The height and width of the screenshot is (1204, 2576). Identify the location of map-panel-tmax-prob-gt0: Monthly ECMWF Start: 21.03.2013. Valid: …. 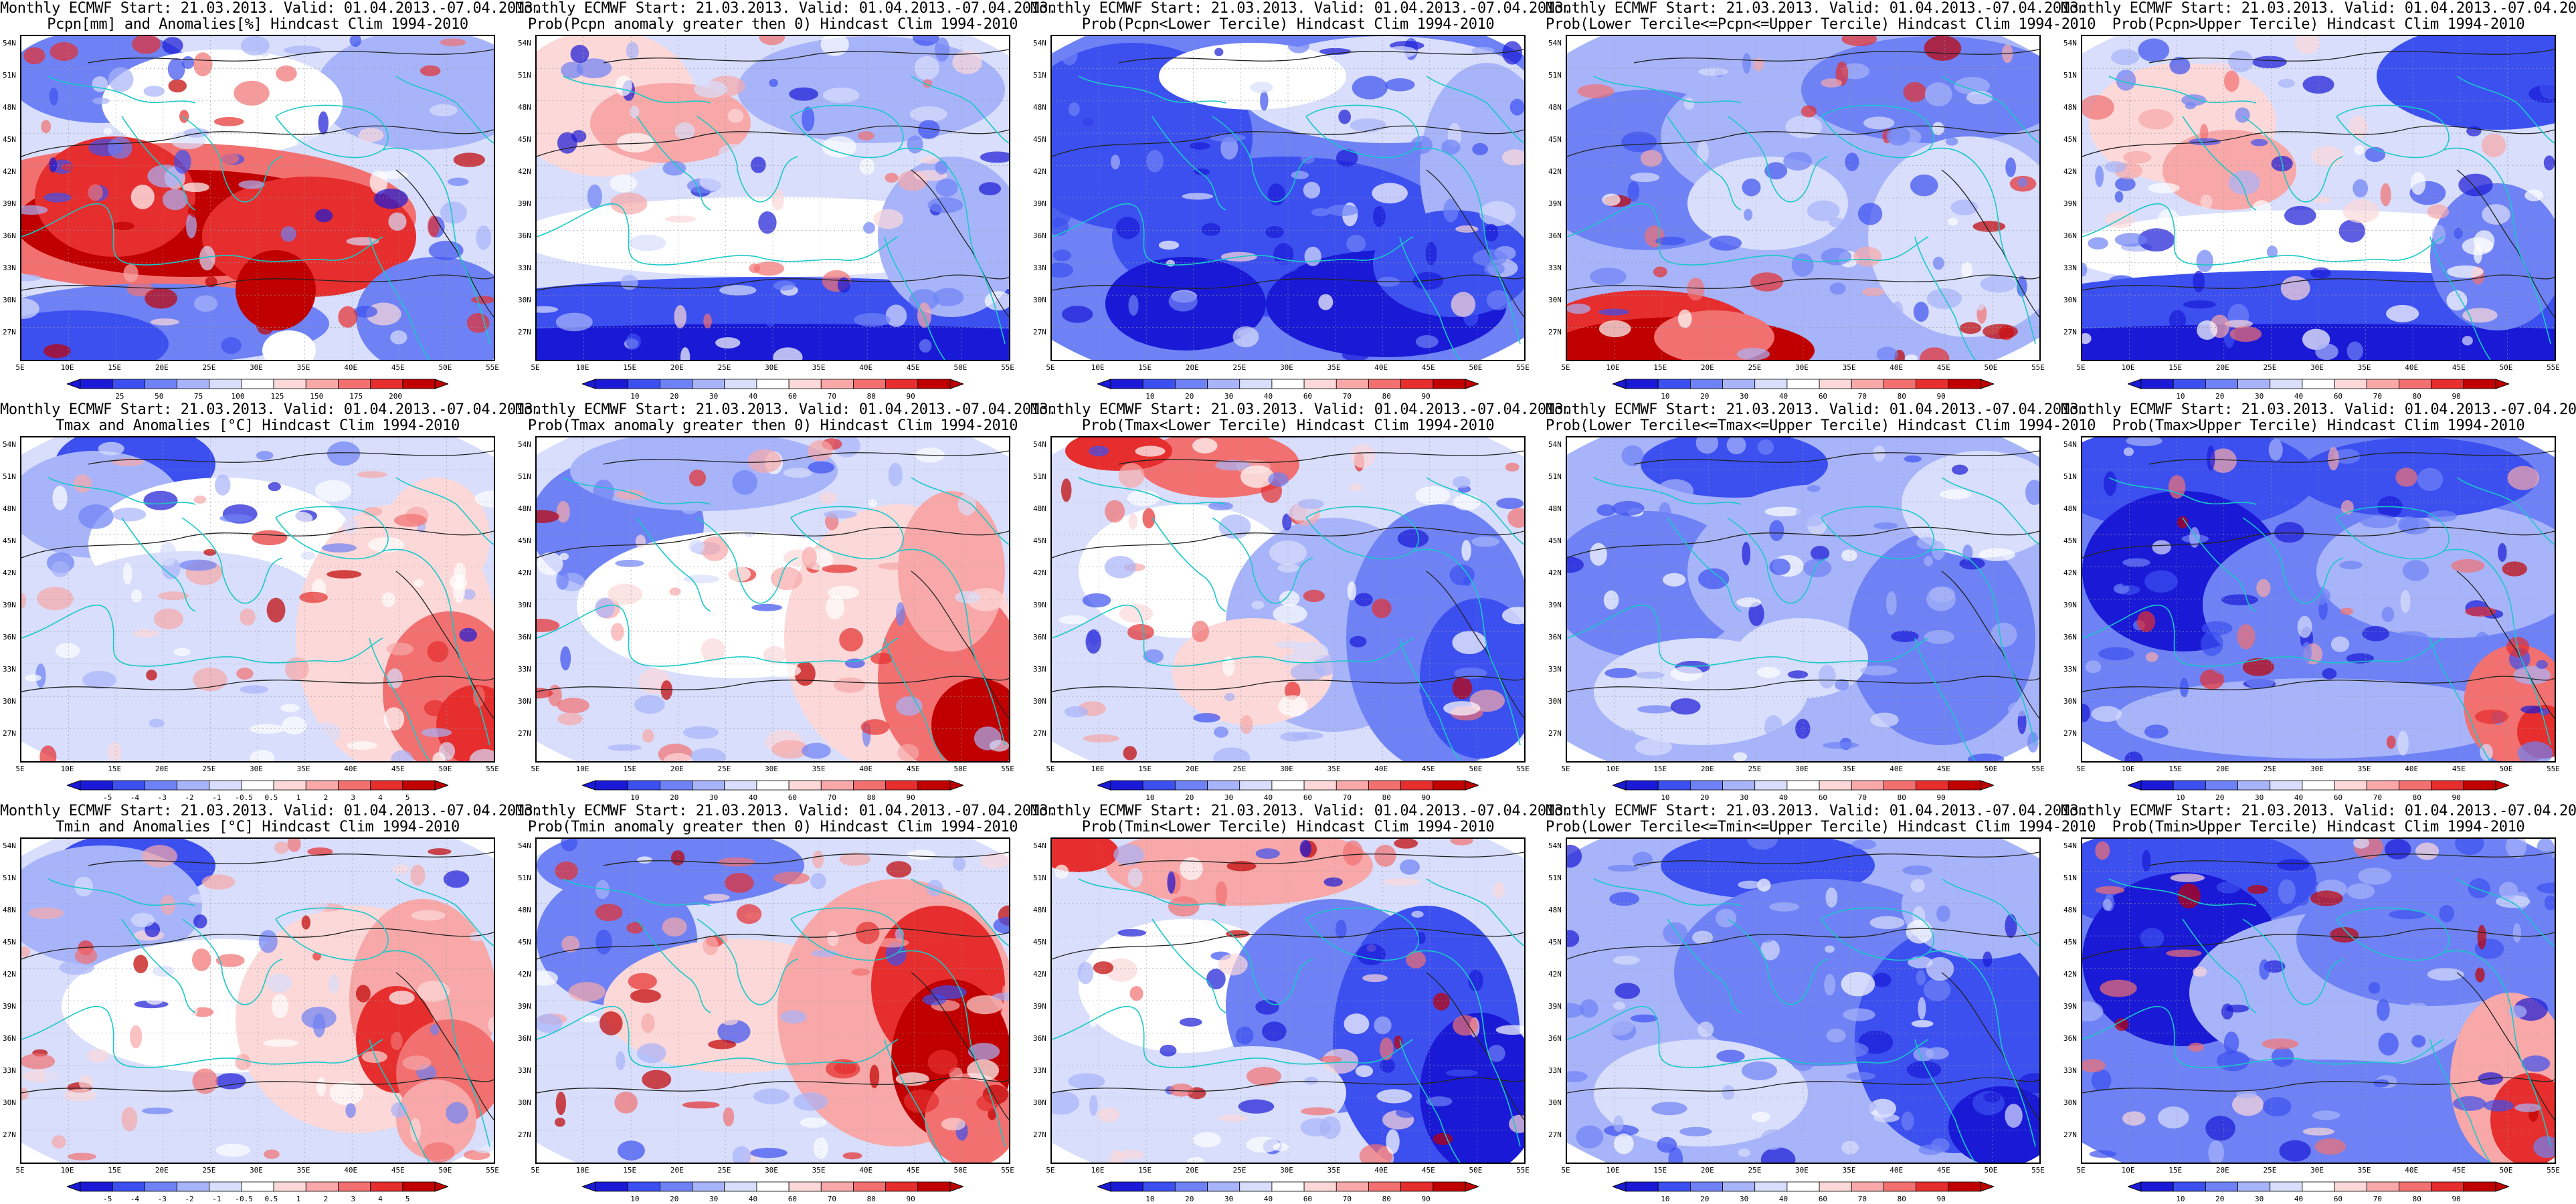
(786, 602).